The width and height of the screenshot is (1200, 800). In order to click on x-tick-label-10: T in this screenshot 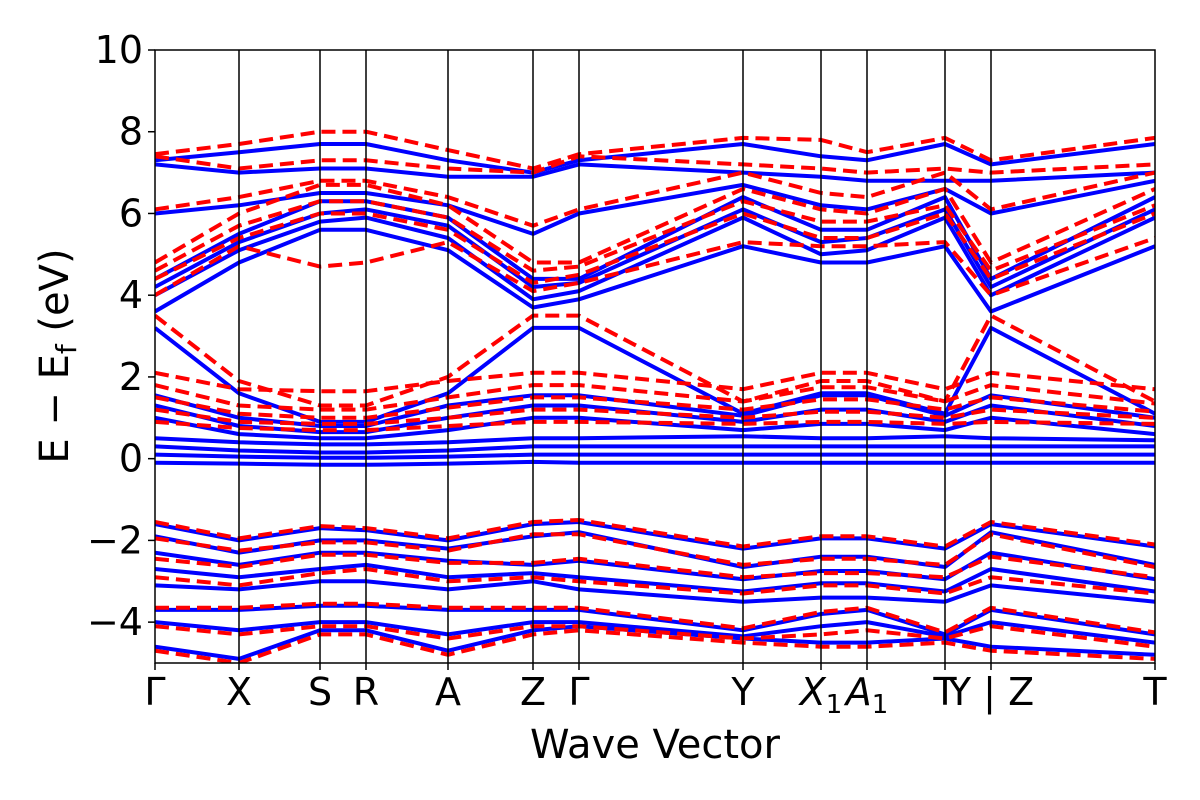, I will do `click(944, 692)`.